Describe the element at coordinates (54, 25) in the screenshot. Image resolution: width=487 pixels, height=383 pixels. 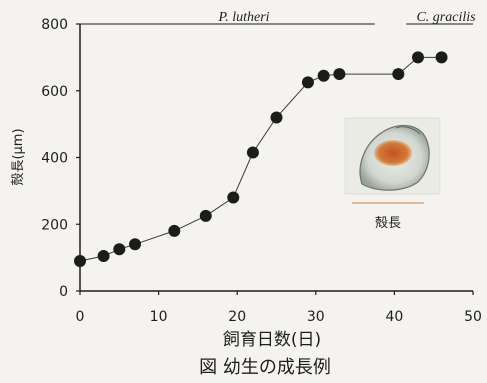
I see `y-tick-label: 800` at that location.